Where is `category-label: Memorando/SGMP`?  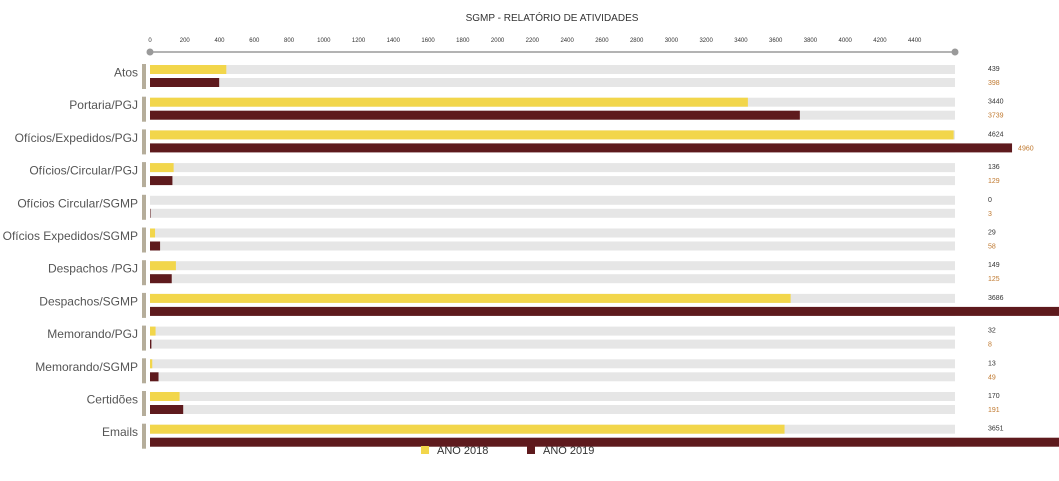
category-label: Memorando/SGMP is located at coordinates (86, 367).